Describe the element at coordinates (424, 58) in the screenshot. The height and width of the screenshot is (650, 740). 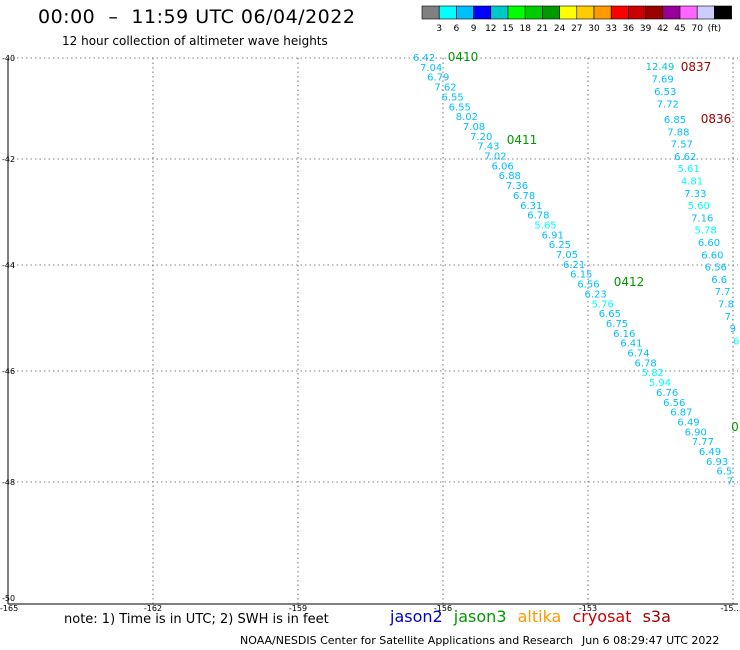
I see `swh-value: 6.42` at that location.